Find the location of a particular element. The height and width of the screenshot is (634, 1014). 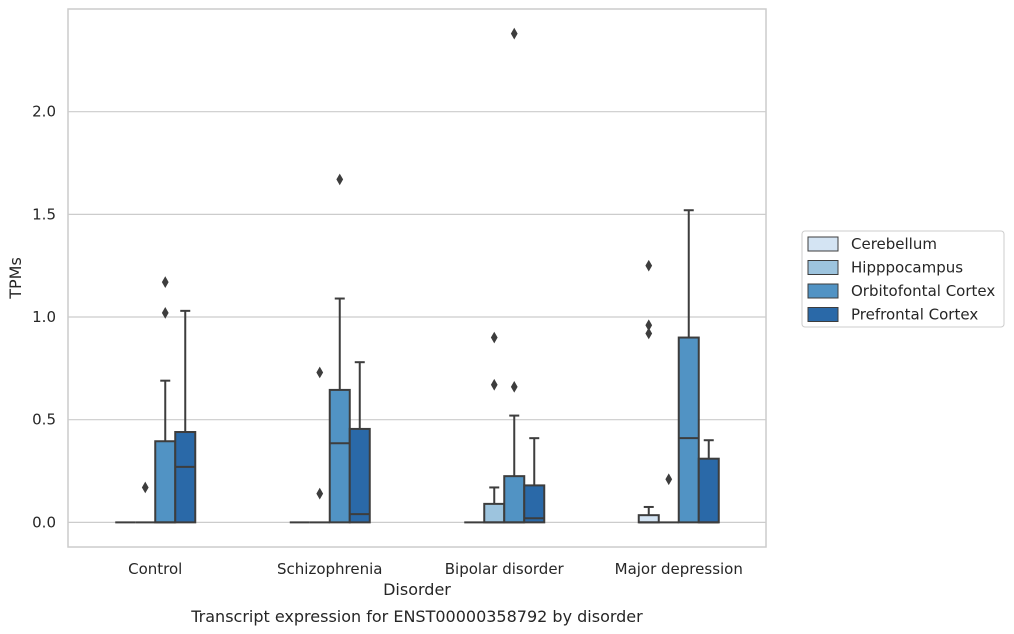

y-tick-label: 0.0 is located at coordinates (44, 522).